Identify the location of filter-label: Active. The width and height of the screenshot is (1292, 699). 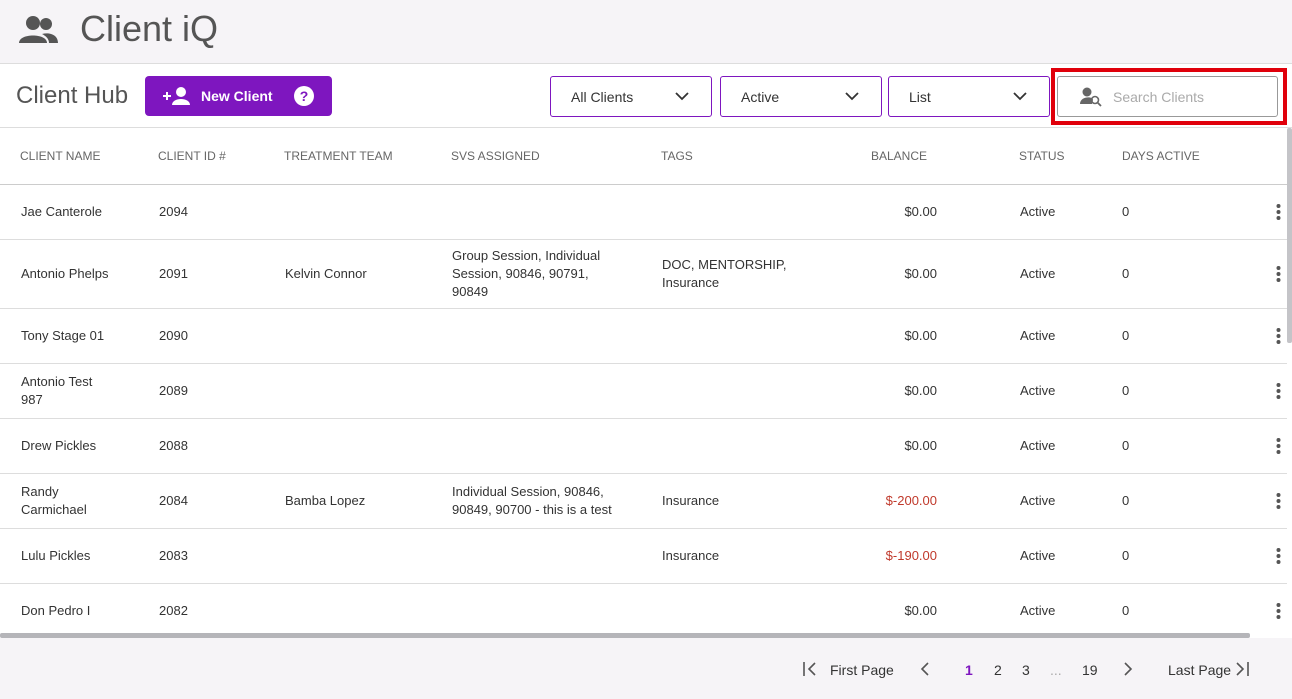
(760, 97).